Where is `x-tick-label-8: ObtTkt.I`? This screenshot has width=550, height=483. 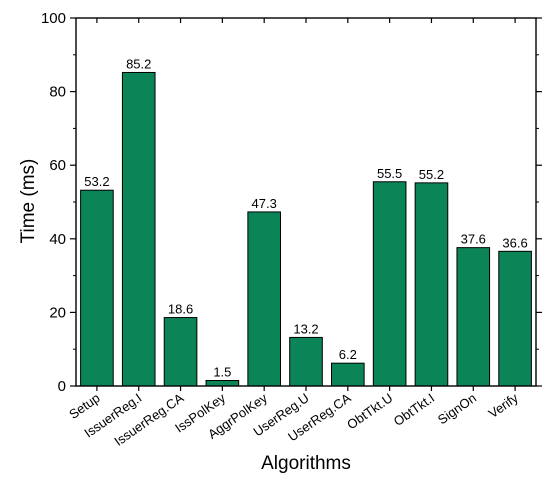 x-tick-label-8: ObtTkt.I is located at coordinates (414, 409).